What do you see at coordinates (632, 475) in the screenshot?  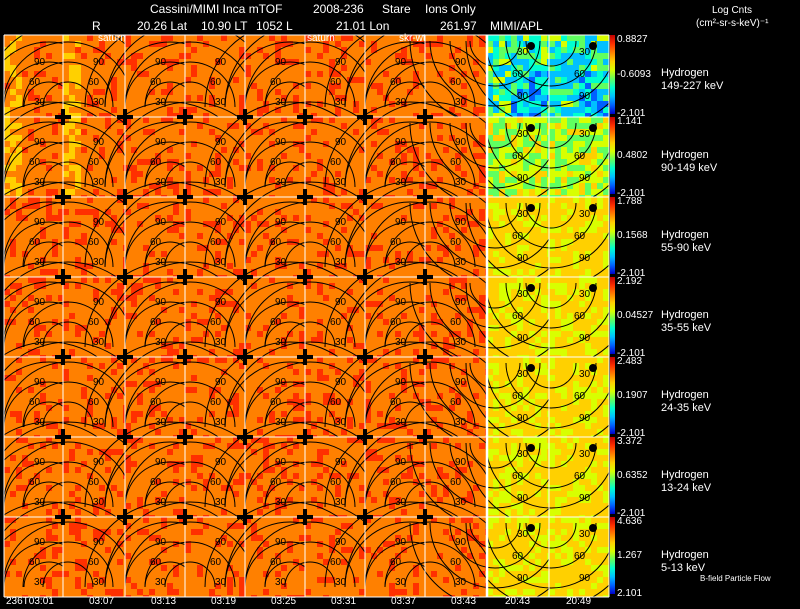 I see `colorbar-mid-label: 0.6352` at bounding box center [632, 475].